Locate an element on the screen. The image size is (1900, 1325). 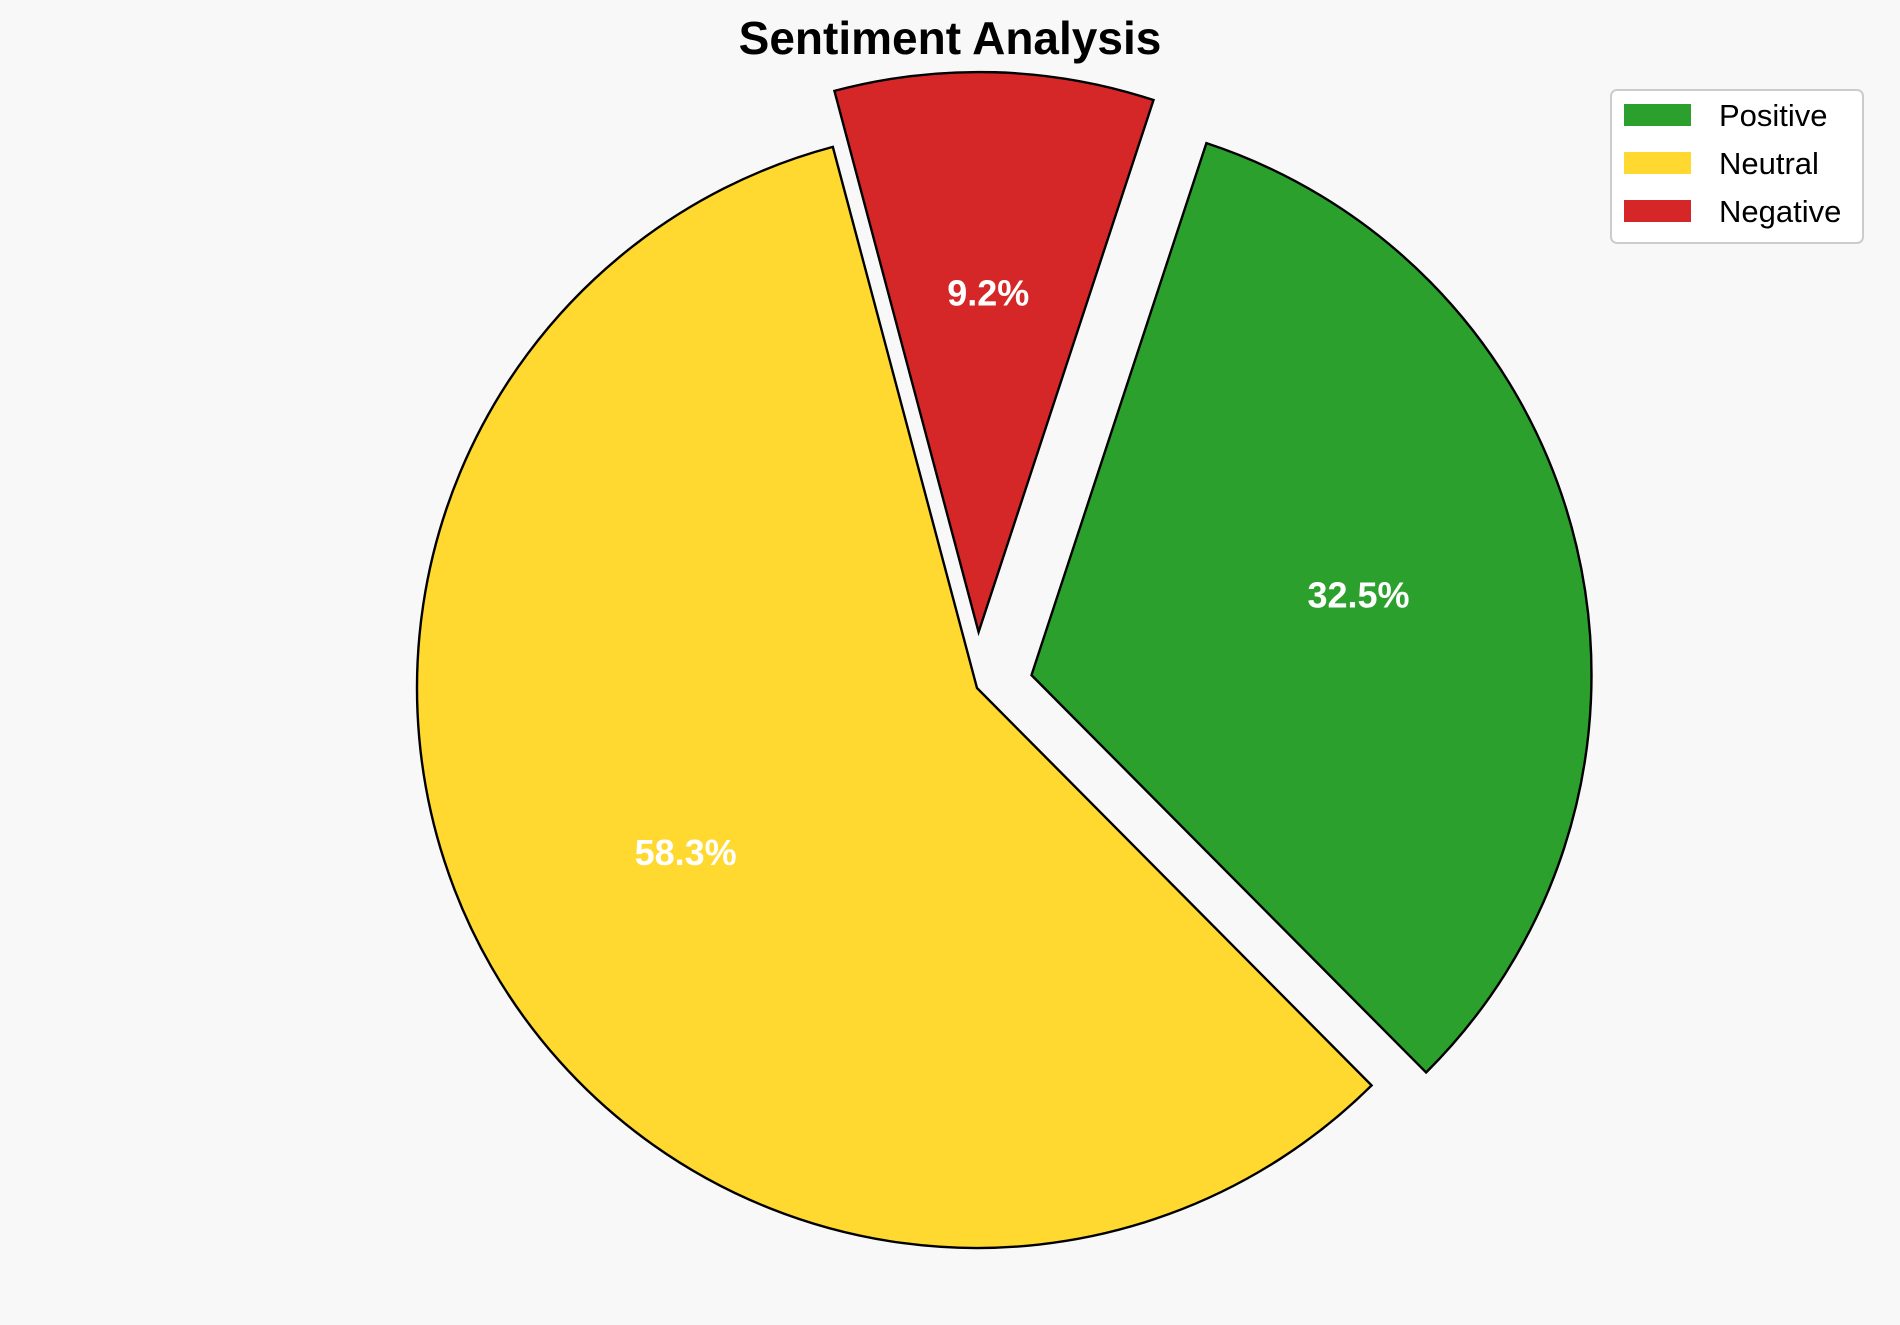
pie-label-negative: 9.2% is located at coordinates (988, 293).